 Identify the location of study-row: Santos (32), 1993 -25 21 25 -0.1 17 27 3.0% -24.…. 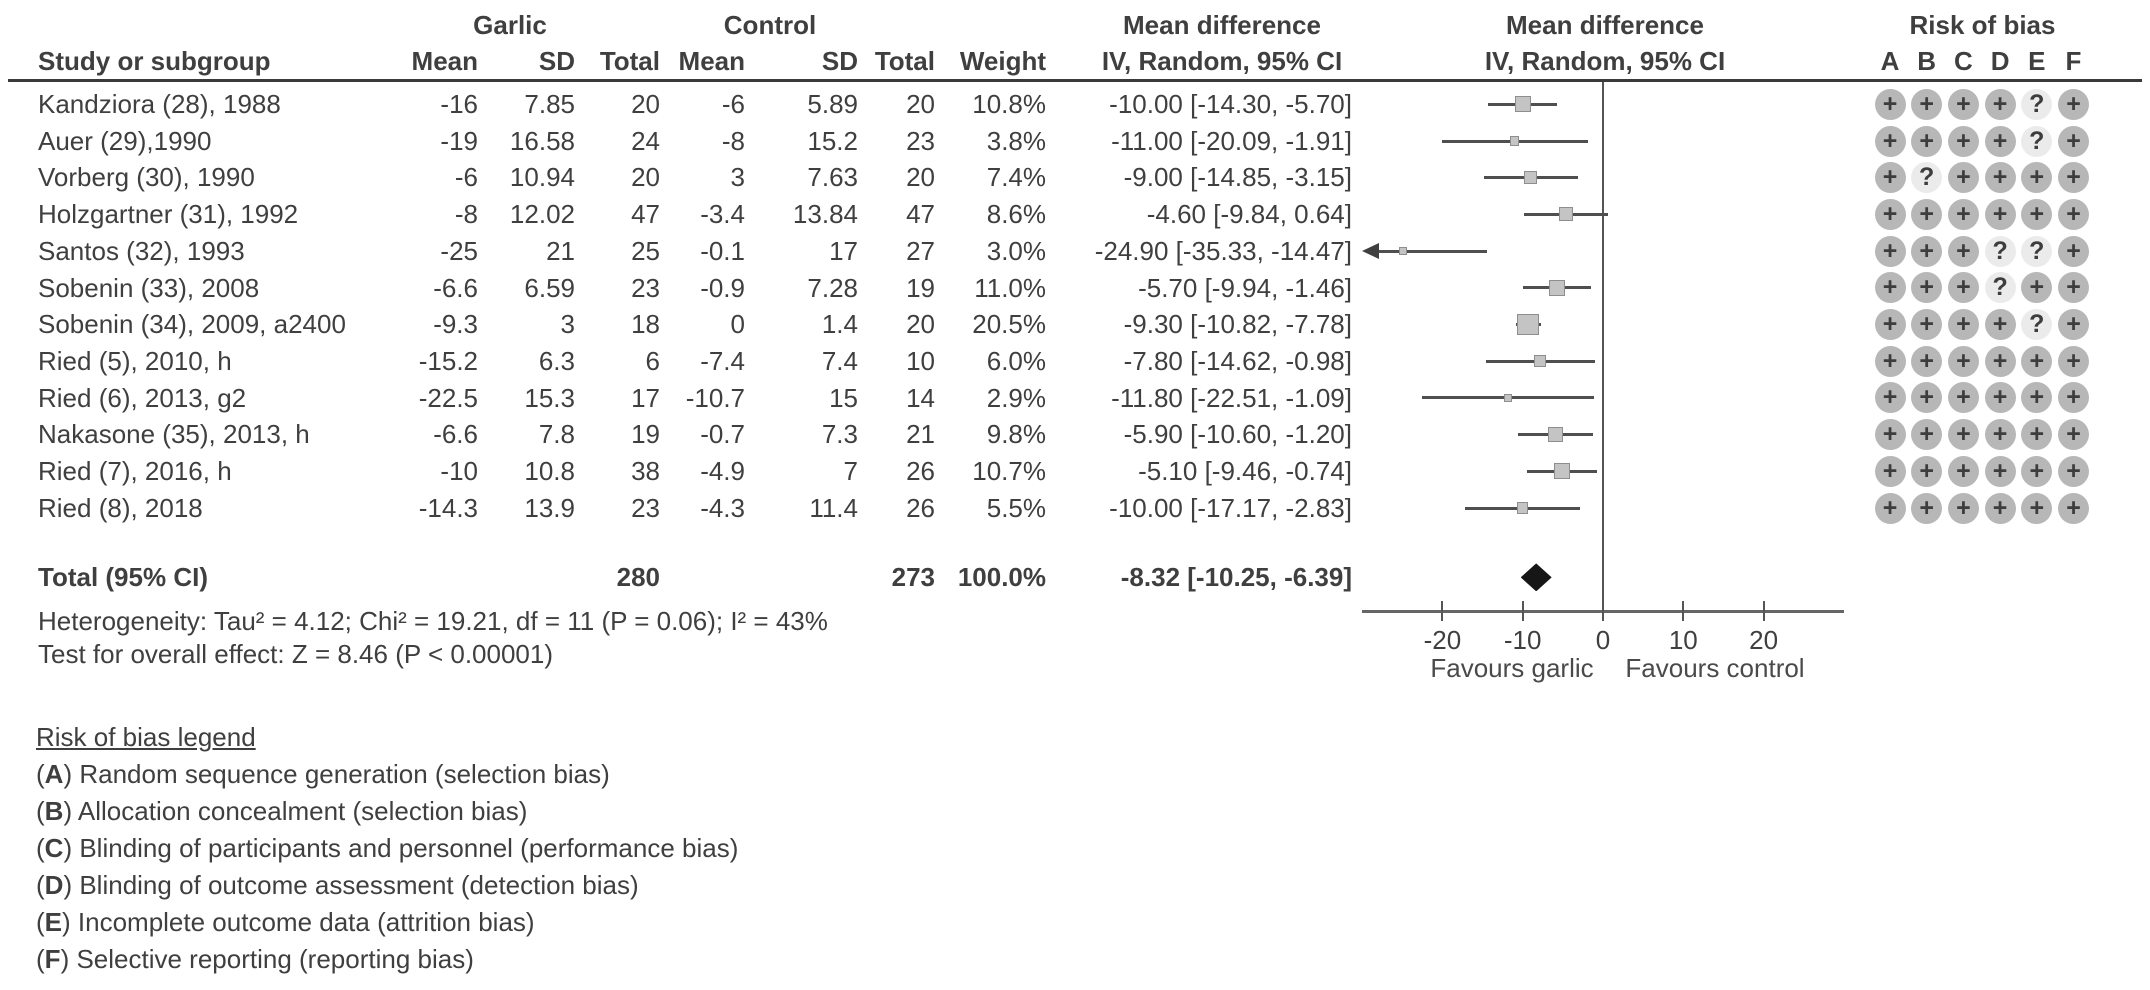
(1075, 251).